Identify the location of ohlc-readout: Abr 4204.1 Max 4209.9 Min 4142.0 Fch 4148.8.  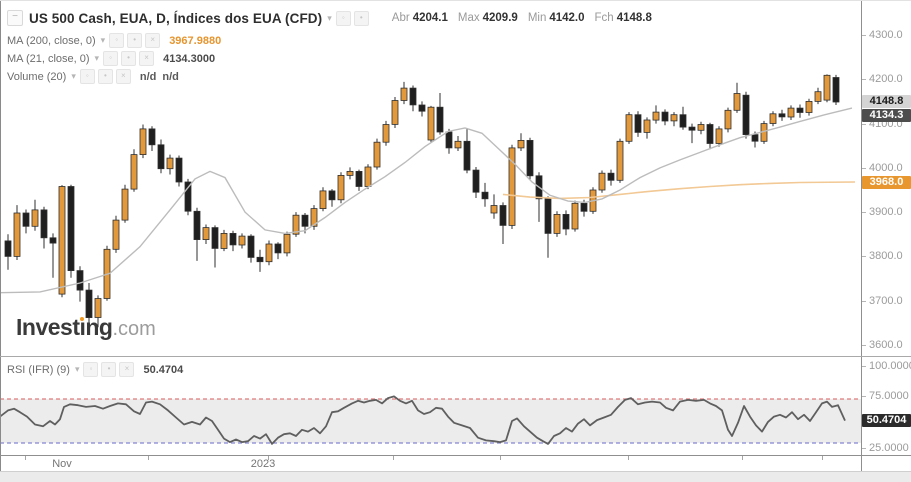
(517, 18).